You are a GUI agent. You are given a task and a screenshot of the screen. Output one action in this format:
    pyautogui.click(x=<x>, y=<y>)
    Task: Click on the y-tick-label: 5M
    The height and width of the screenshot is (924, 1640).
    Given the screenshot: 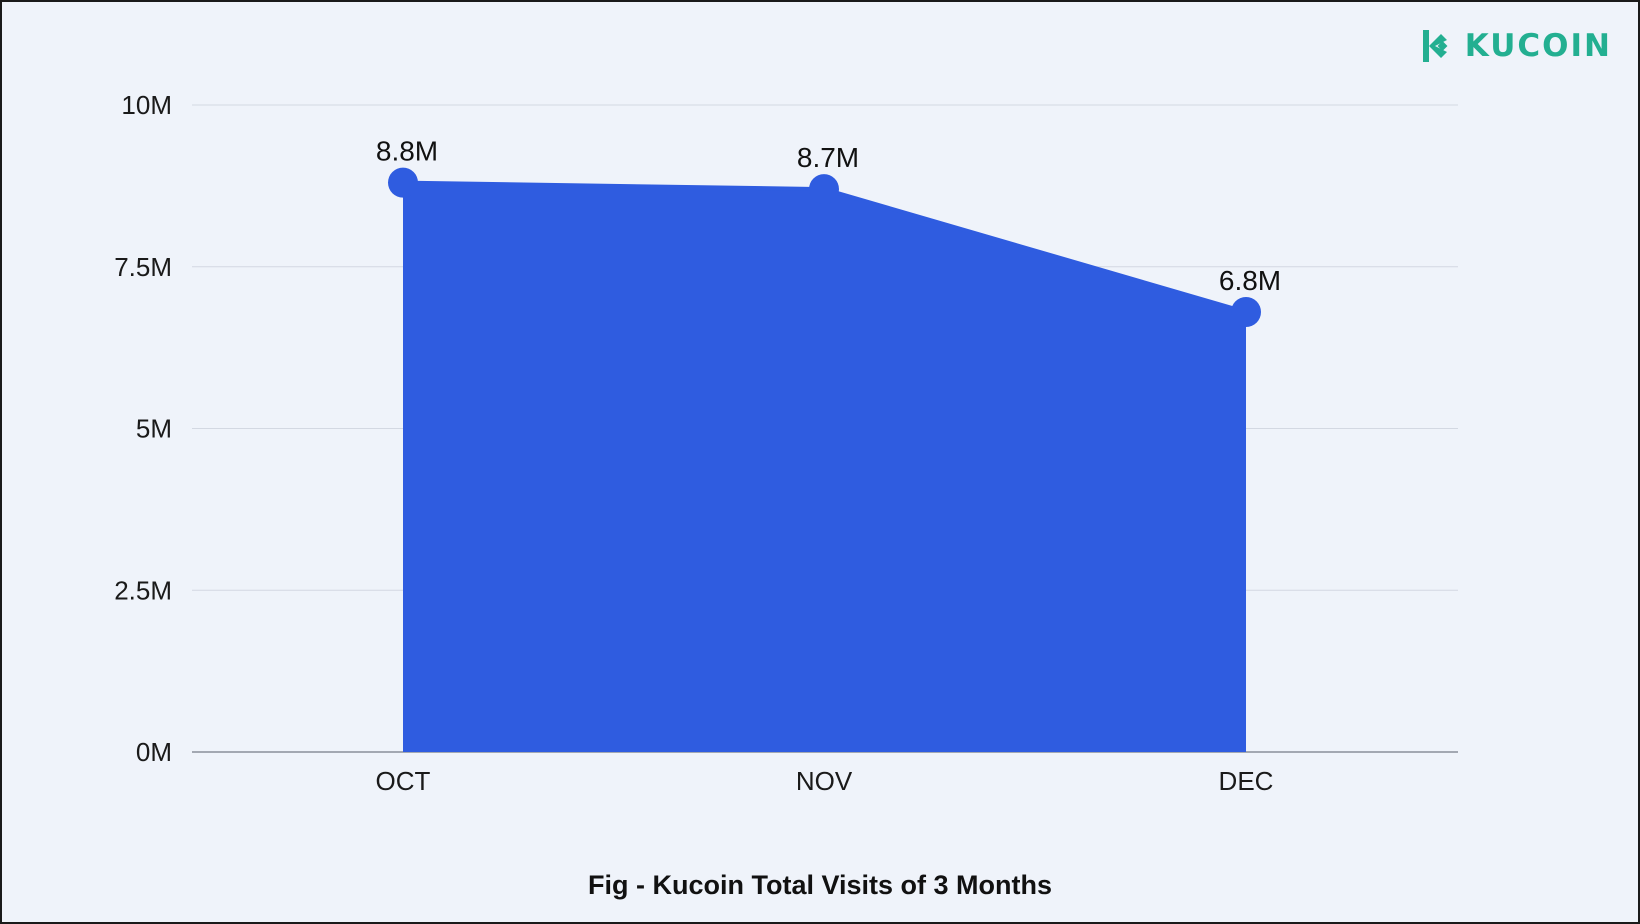 What is the action you would take?
    pyautogui.click(x=154, y=429)
    